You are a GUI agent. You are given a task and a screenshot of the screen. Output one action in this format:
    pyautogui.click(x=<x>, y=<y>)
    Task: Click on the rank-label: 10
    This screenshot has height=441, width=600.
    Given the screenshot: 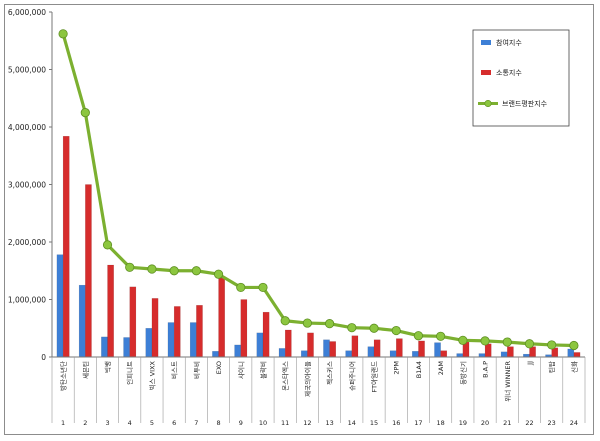 What is the action you would take?
    pyautogui.click(x=263, y=423)
    